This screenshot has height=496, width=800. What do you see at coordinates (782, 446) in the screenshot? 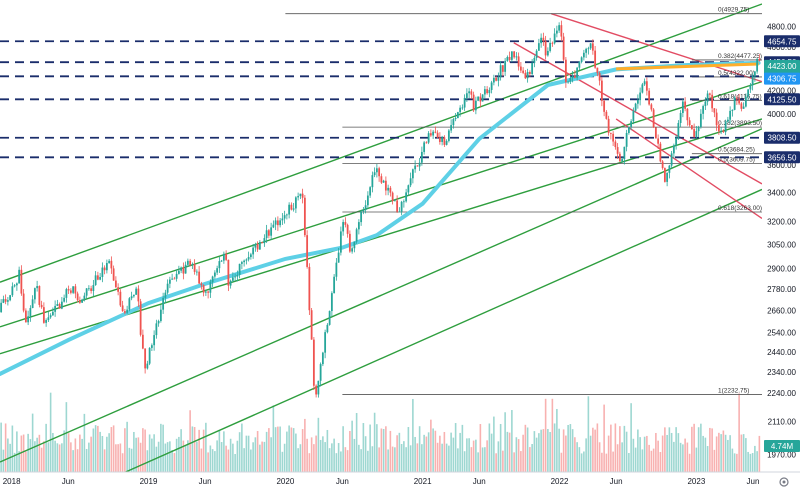
I see `volume-tag-bg` at bounding box center [782, 446].